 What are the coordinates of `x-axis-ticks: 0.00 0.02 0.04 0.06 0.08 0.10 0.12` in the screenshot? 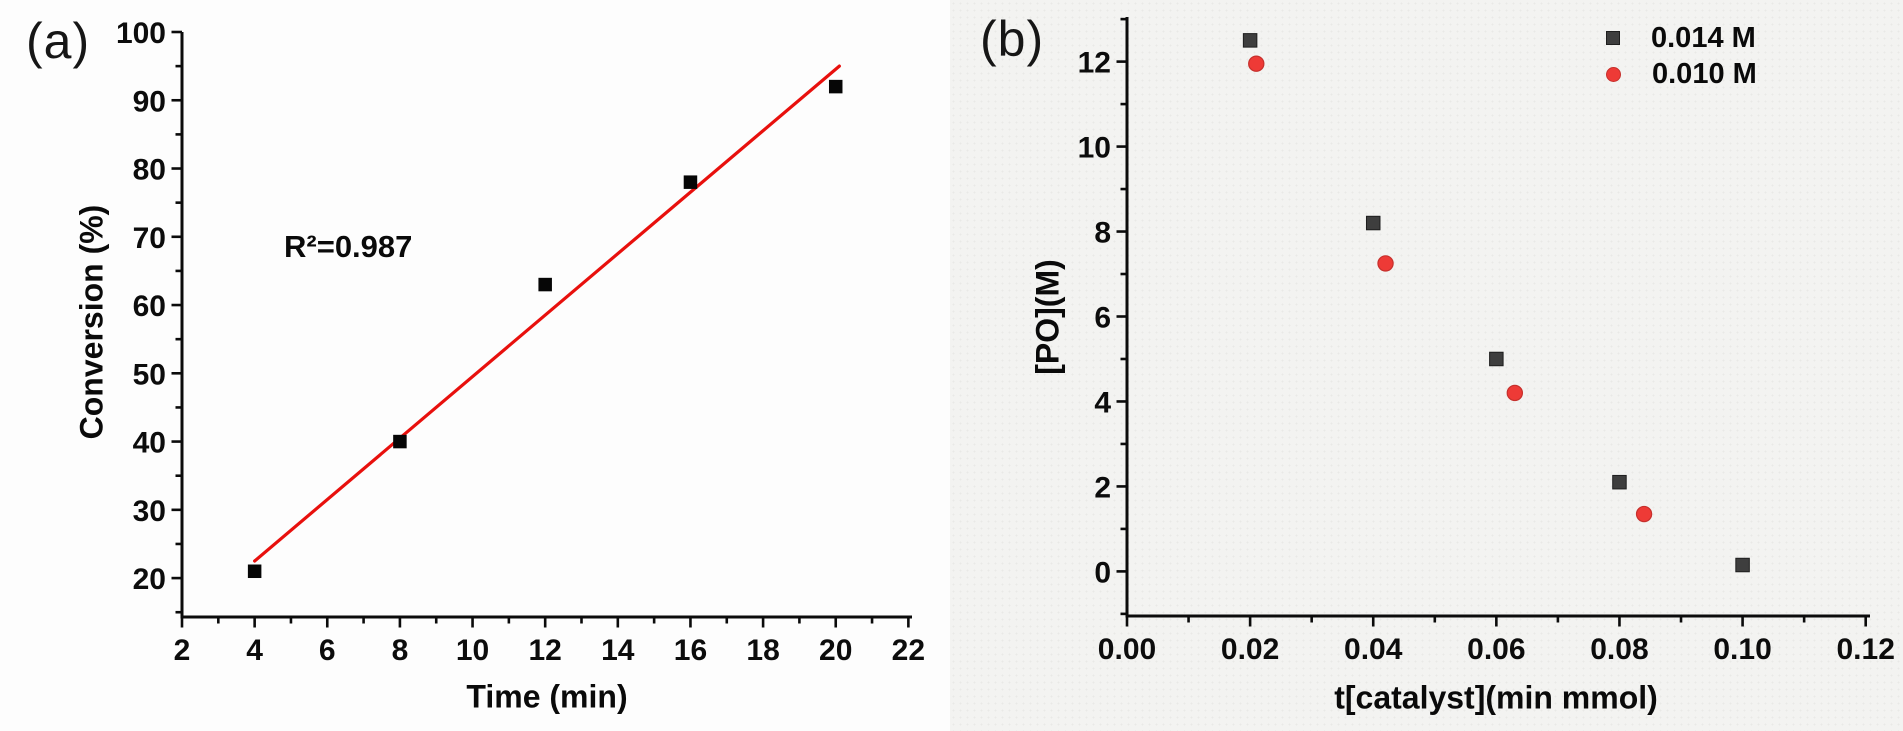 It's located at (1496, 641).